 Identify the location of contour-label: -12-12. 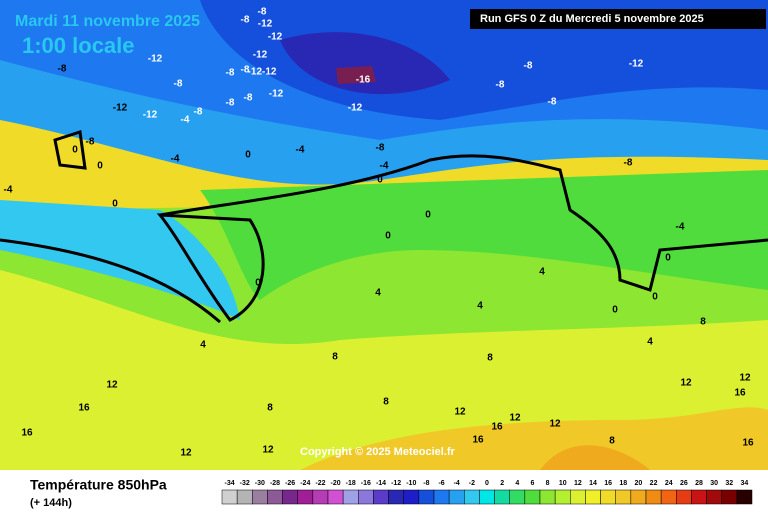
(262, 72).